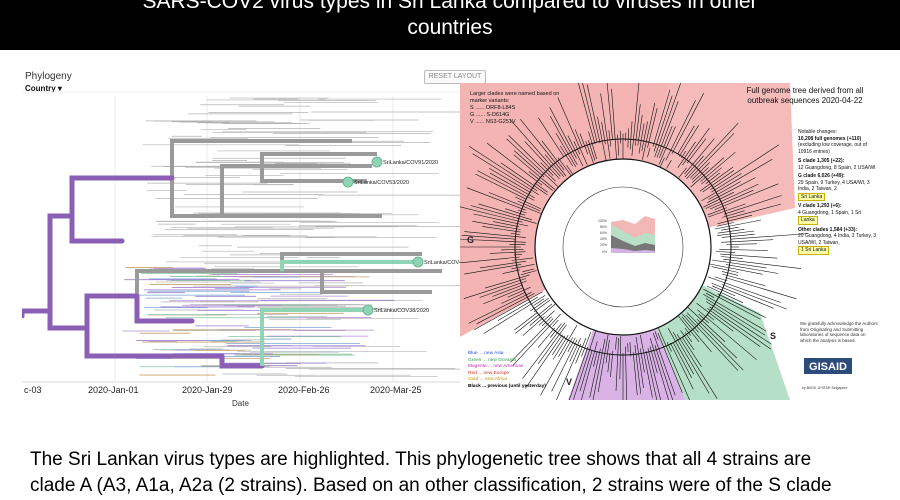  What do you see at coordinates (817, 132) in the screenshot?
I see `notable-title: Notable changes:` at bounding box center [817, 132].